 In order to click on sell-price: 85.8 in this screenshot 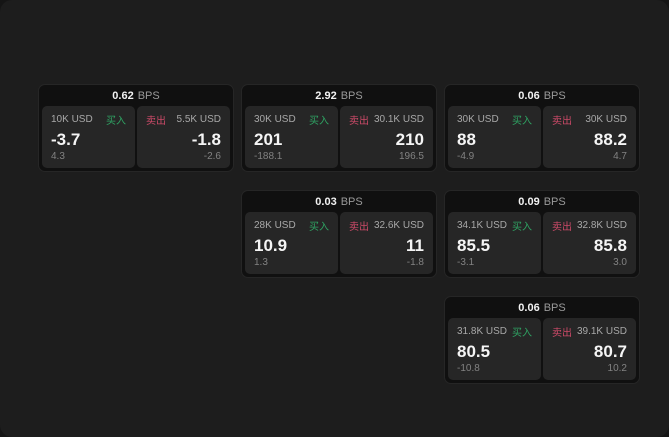, I will do `click(610, 245)`.